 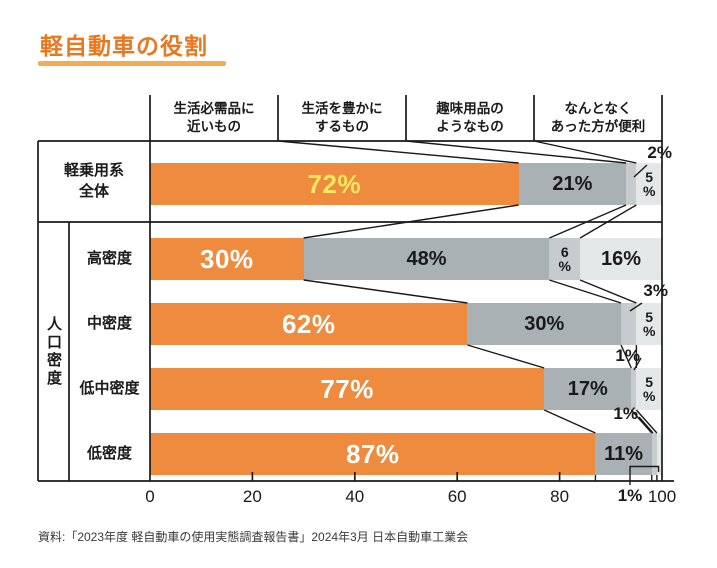 I want to click on bar-segment-r0-s1: 21%, so click(x=572, y=184).